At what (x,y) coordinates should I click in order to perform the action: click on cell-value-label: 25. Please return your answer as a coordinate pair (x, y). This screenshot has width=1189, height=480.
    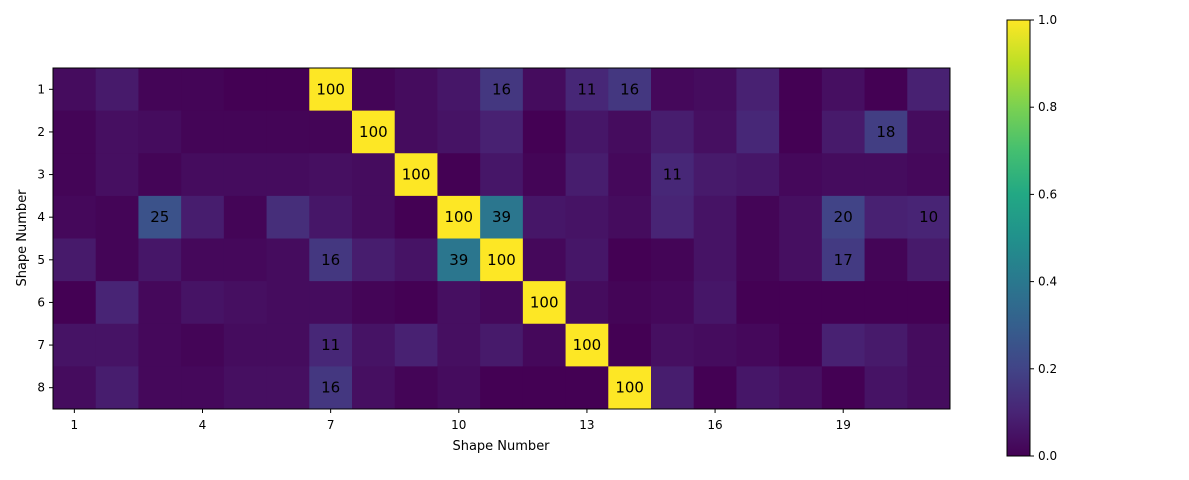
    Looking at the image, I should click on (159, 217).